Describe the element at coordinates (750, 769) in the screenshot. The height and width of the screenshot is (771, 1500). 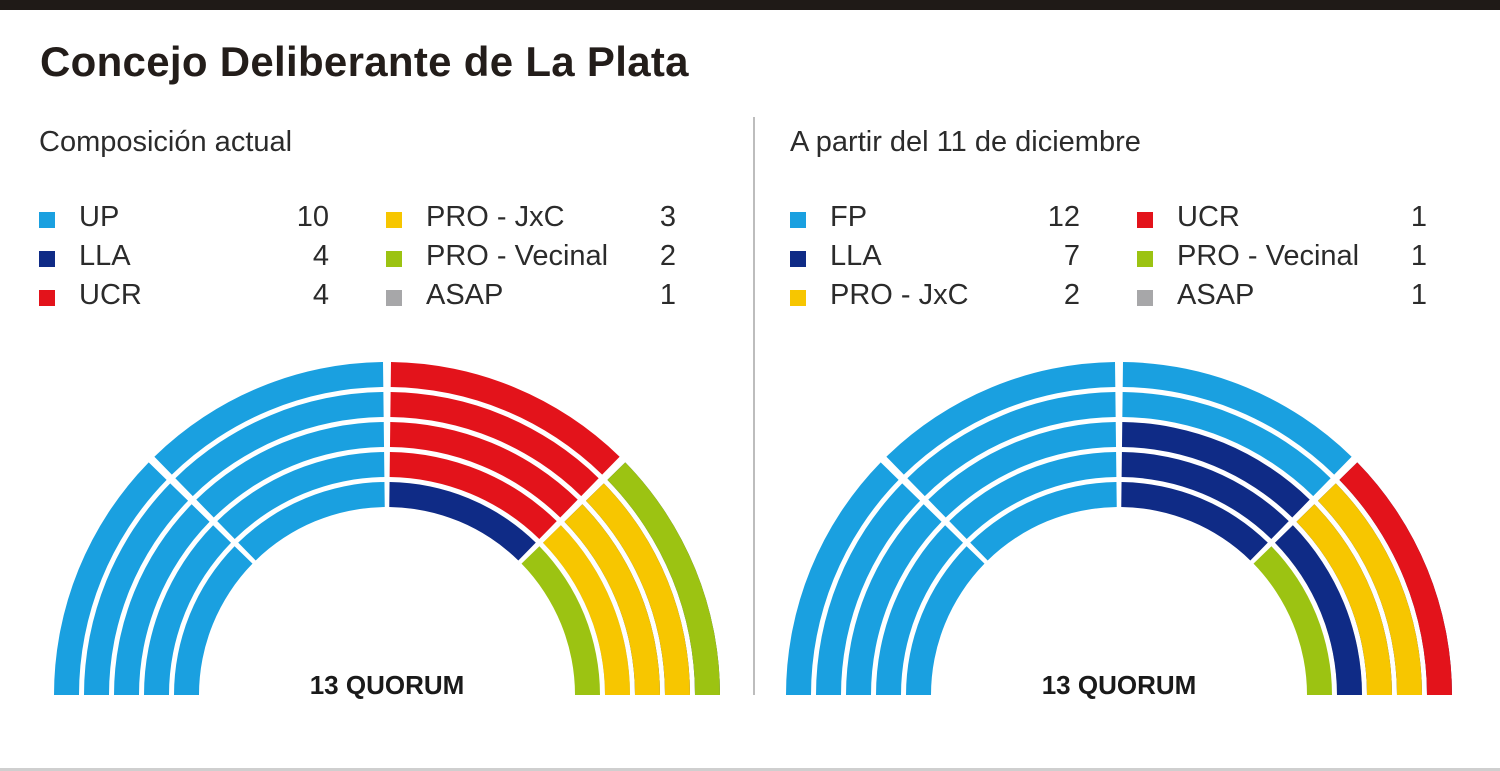
I see `bottom-rule` at that location.